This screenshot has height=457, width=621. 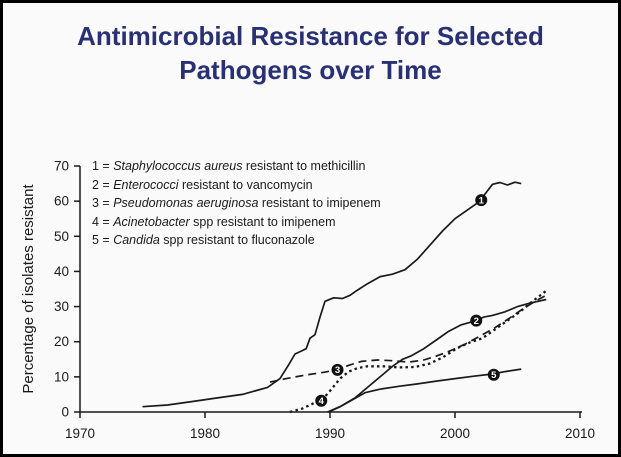 What do you see at coordinates (205, 433) in the screenshot?
I see `x-tick-label: 1980` at bounding box center [205, 433].